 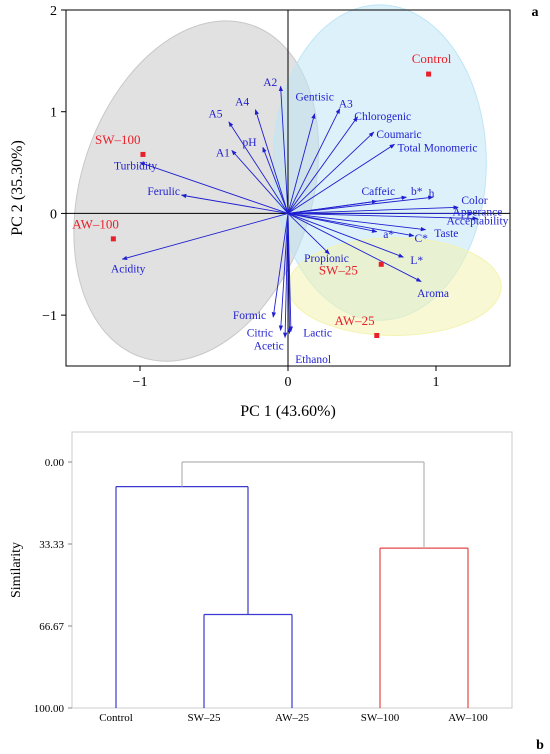 What do you see at coordinates (478, 212) in the screenshot?
I see `loading-label: Apperance` at bounding box center [478, 212].